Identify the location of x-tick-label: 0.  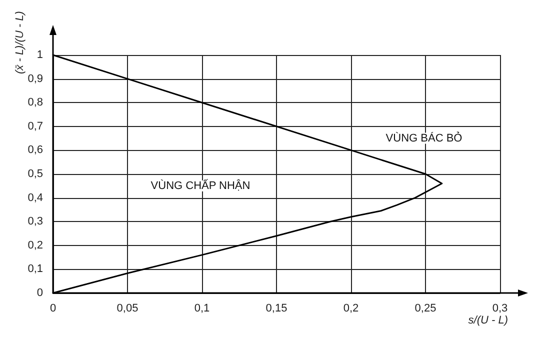
(53, 308).